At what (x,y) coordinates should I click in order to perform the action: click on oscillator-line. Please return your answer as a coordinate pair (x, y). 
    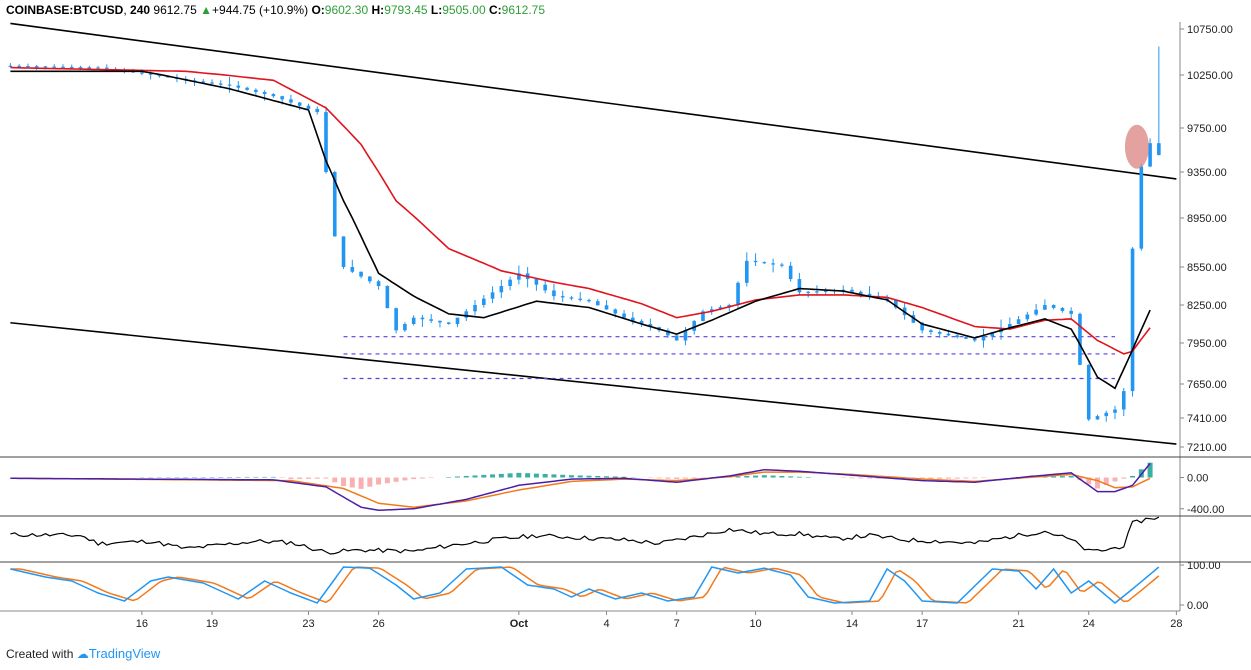
    Looking at the image, I should click on (585, 535).